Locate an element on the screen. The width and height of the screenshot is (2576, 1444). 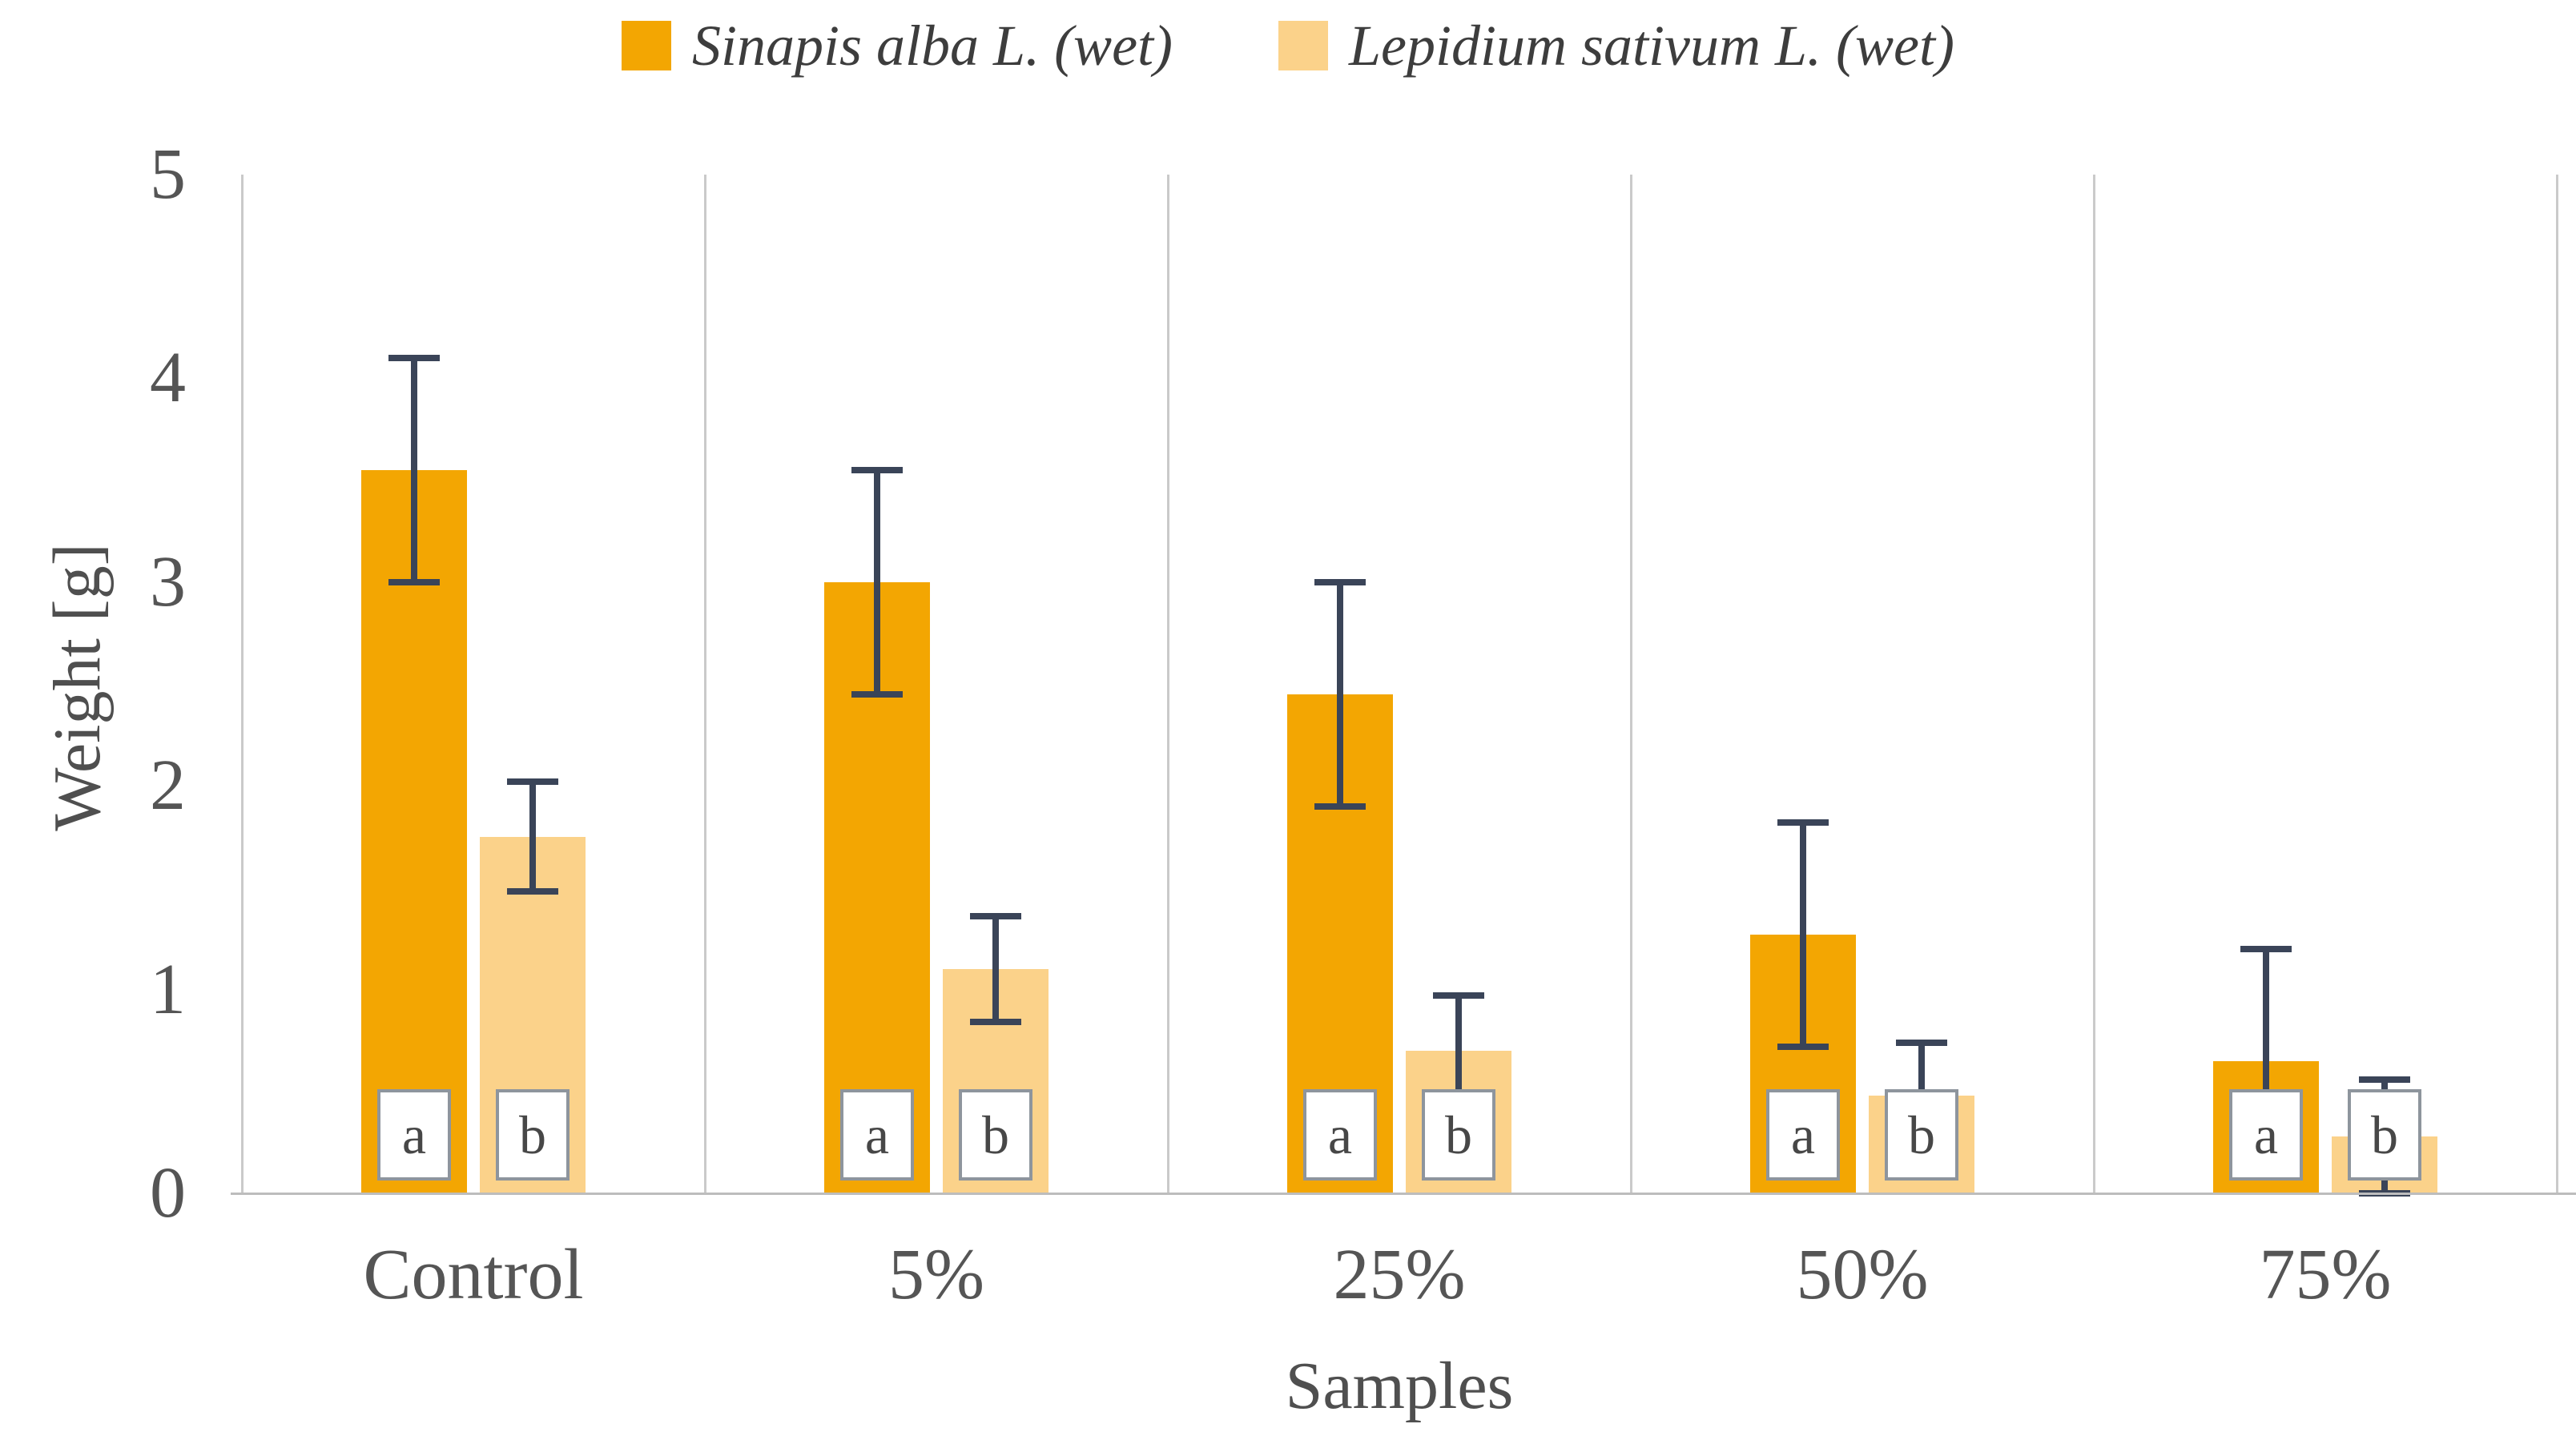
x-tick-label: Control is located at coordinates (473, 1274).